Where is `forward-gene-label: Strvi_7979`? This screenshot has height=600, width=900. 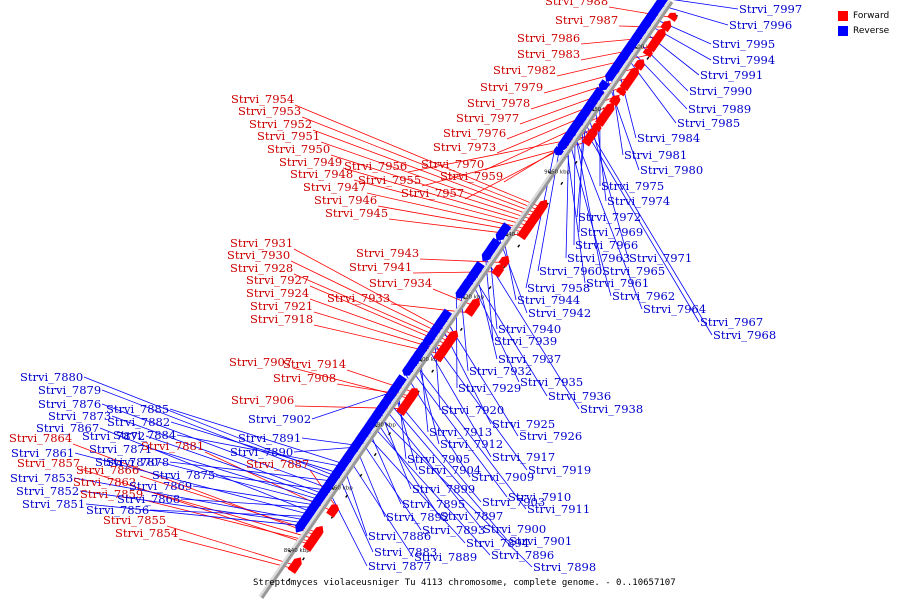
forward-gene-label: Strvi_7979 is located at coordinates (511, 87).